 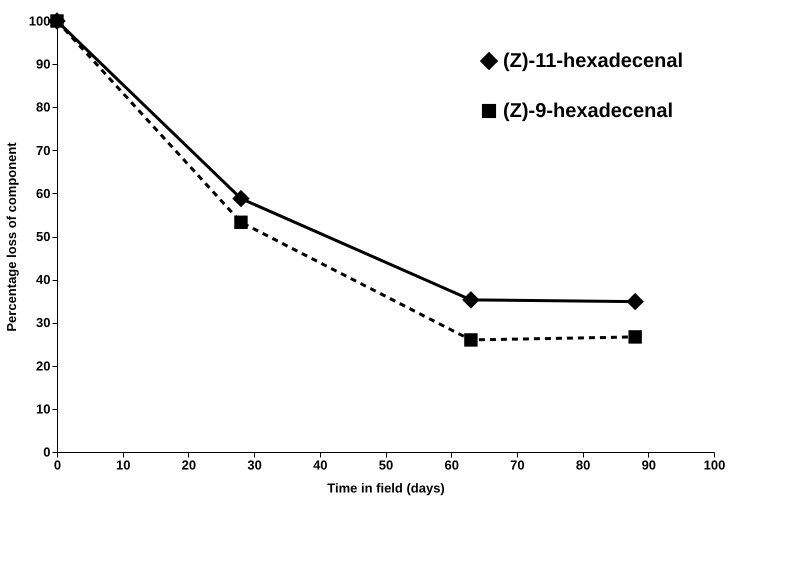 I want to click on y-tick-label: 40, so click(x=43, y=280).